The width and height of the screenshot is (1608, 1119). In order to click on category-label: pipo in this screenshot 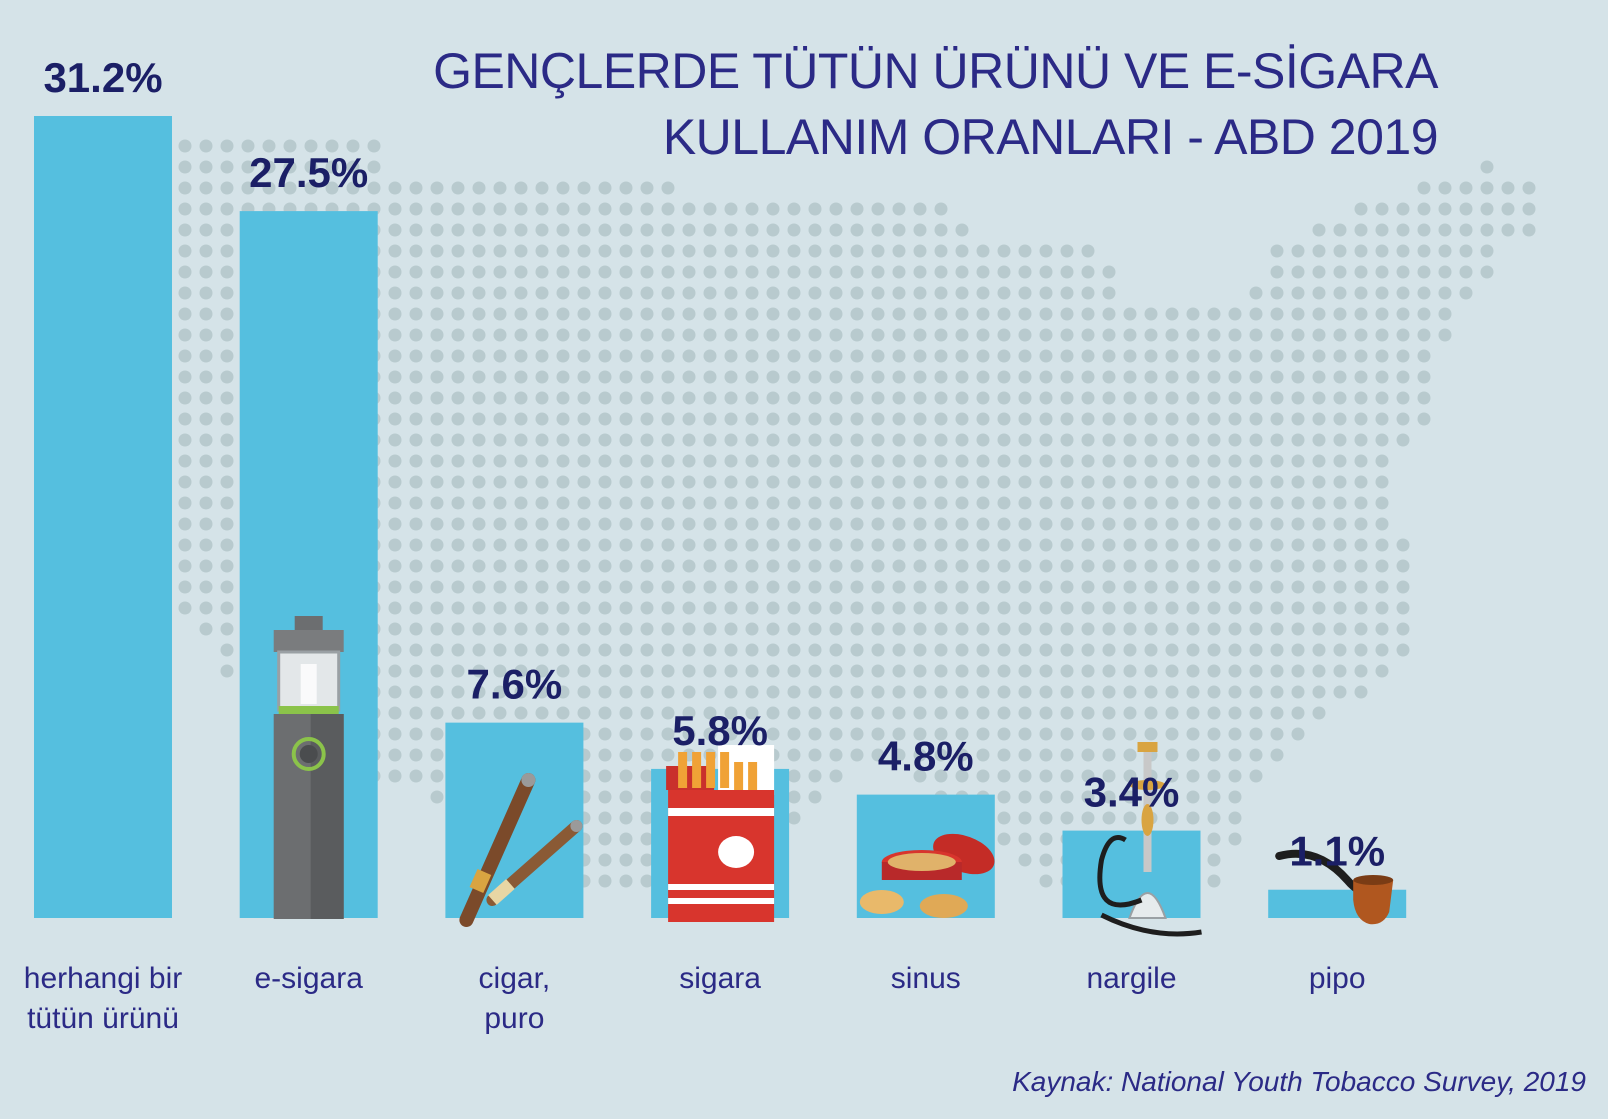, I will do `click(1337, 978)`.